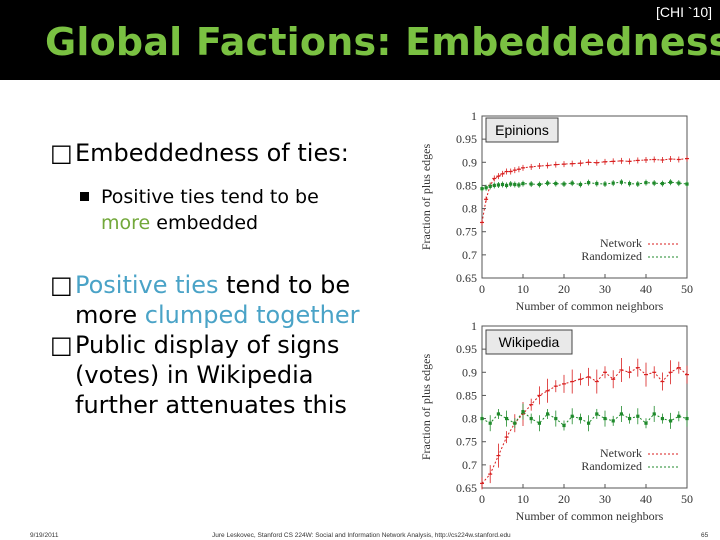 This screenshot has height=540, width=720. I want to click on highlight-clumped: clumped together, so click(252, 315).